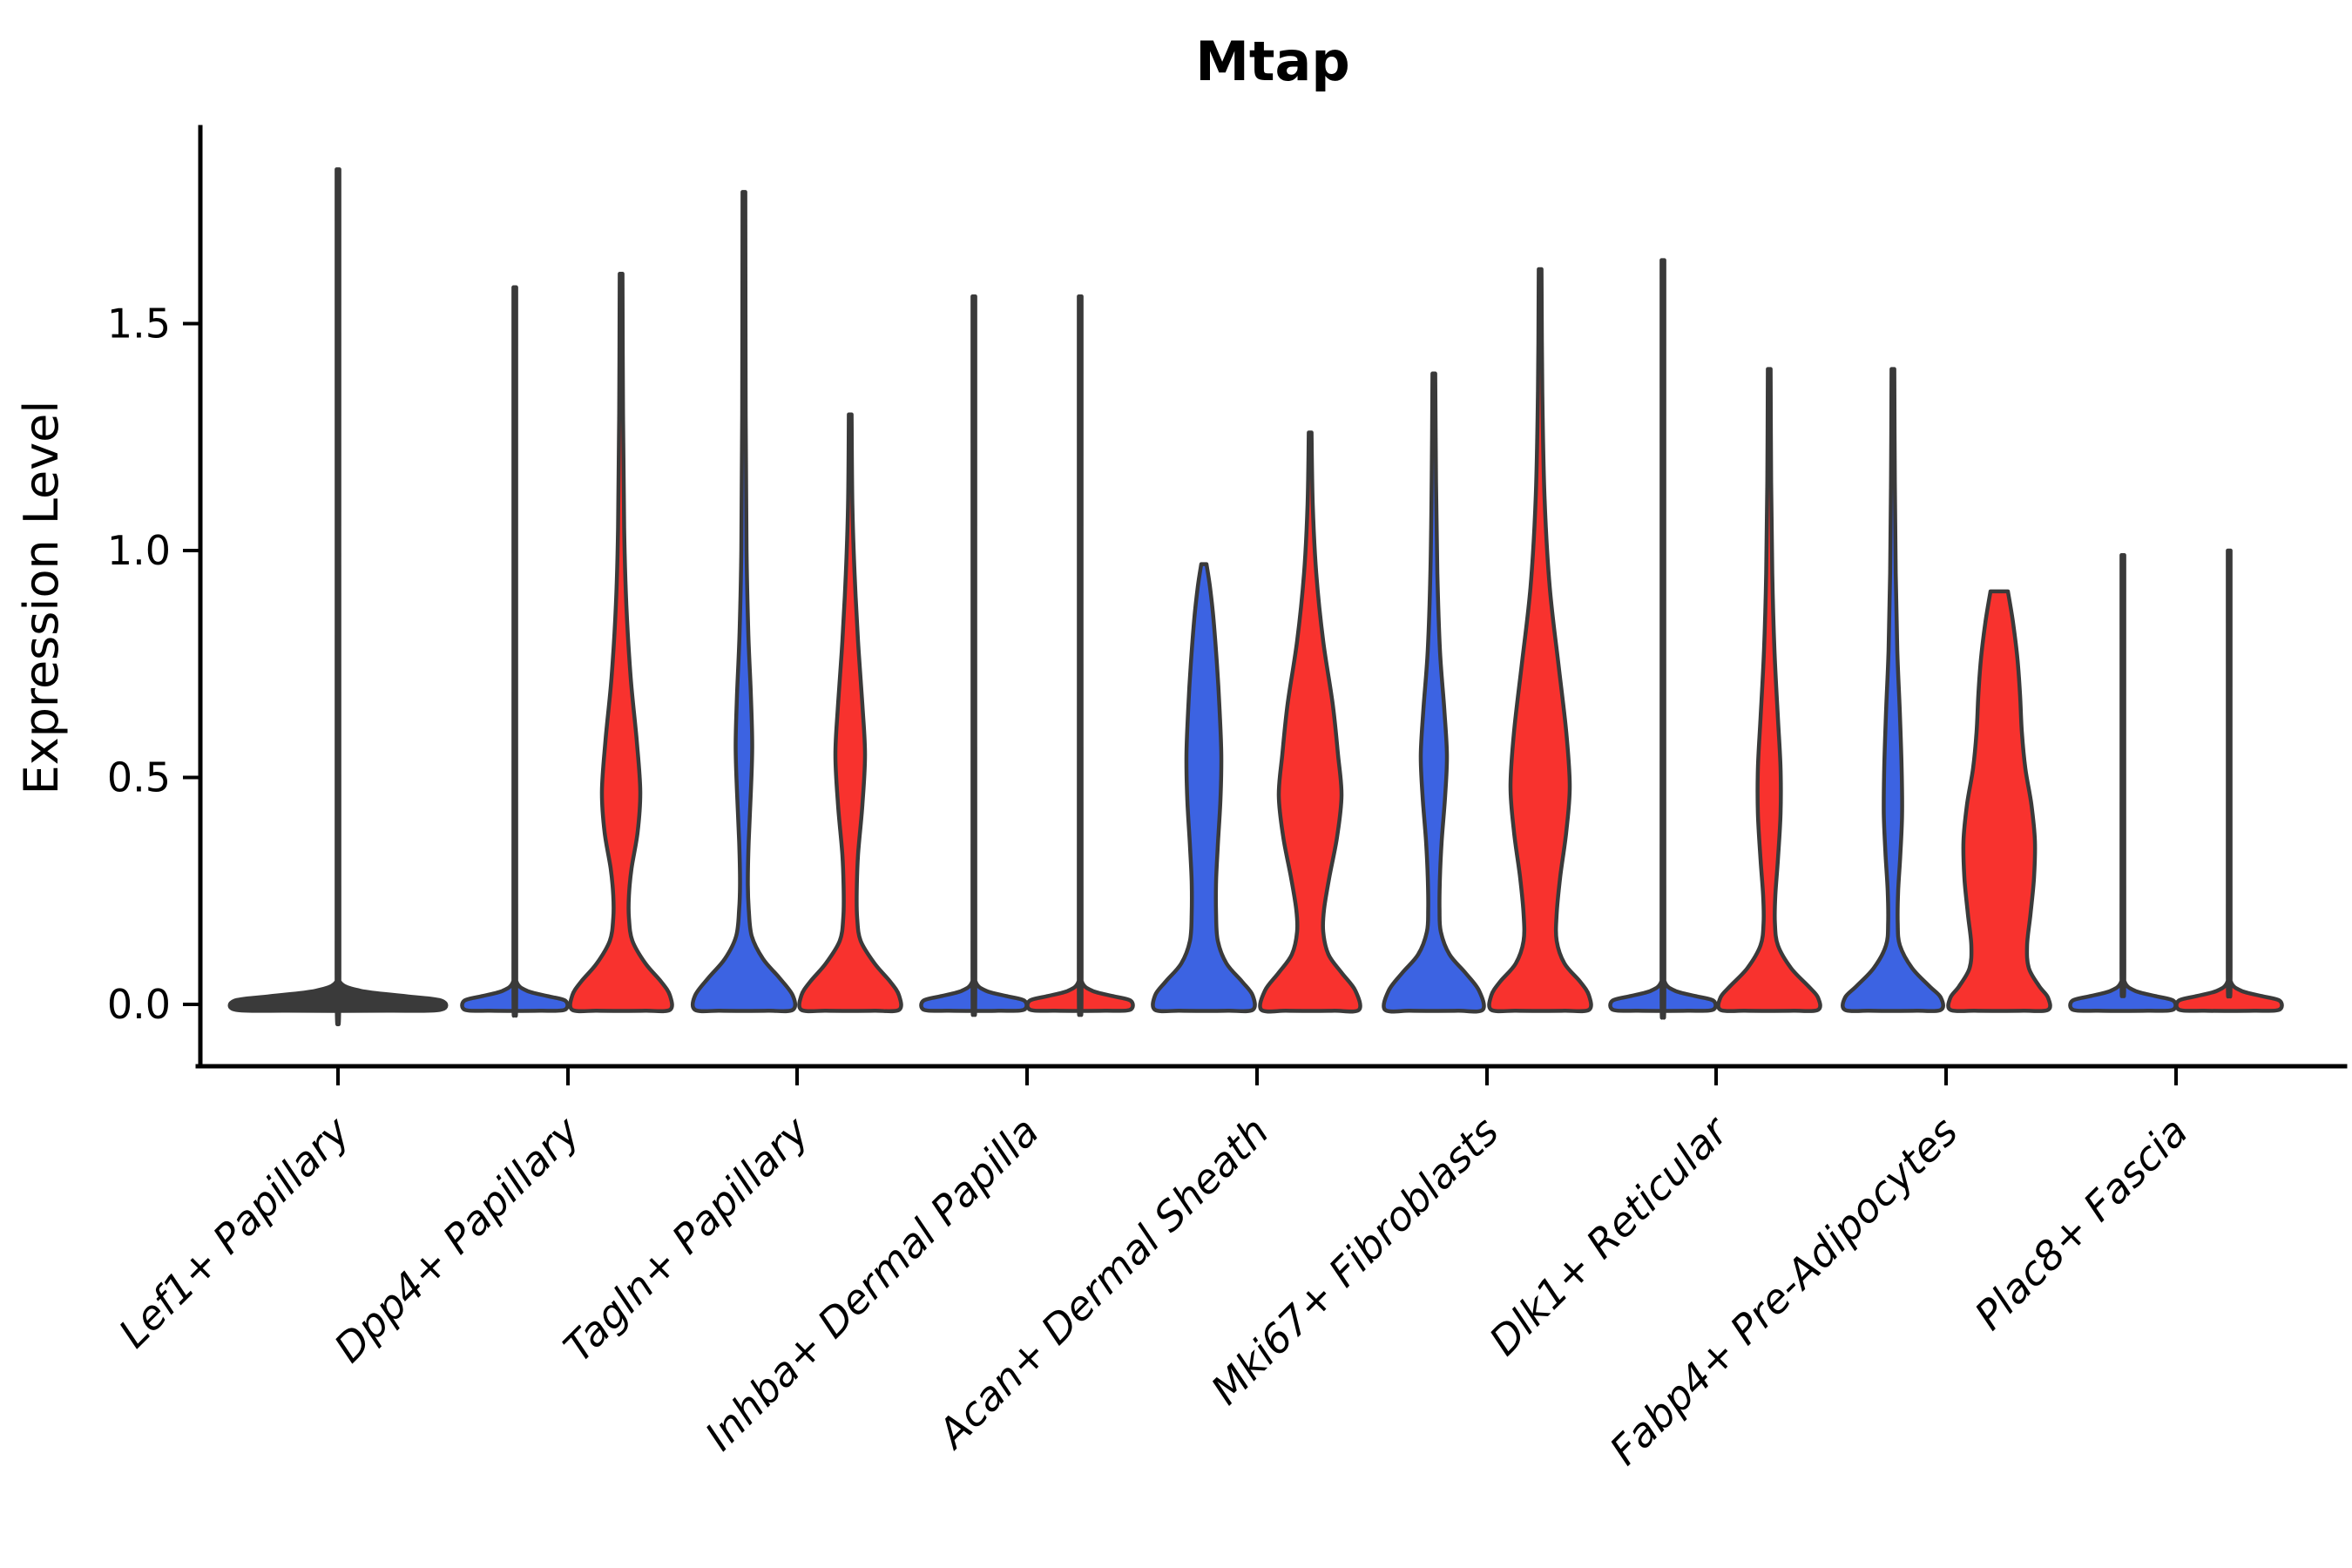 The width and height of the screenshot is (2352, 1568). Describe the element at coordinates (686, 1239) in the screenshot. I see `x-tick-label: Tagln+ Papillary` at that location.